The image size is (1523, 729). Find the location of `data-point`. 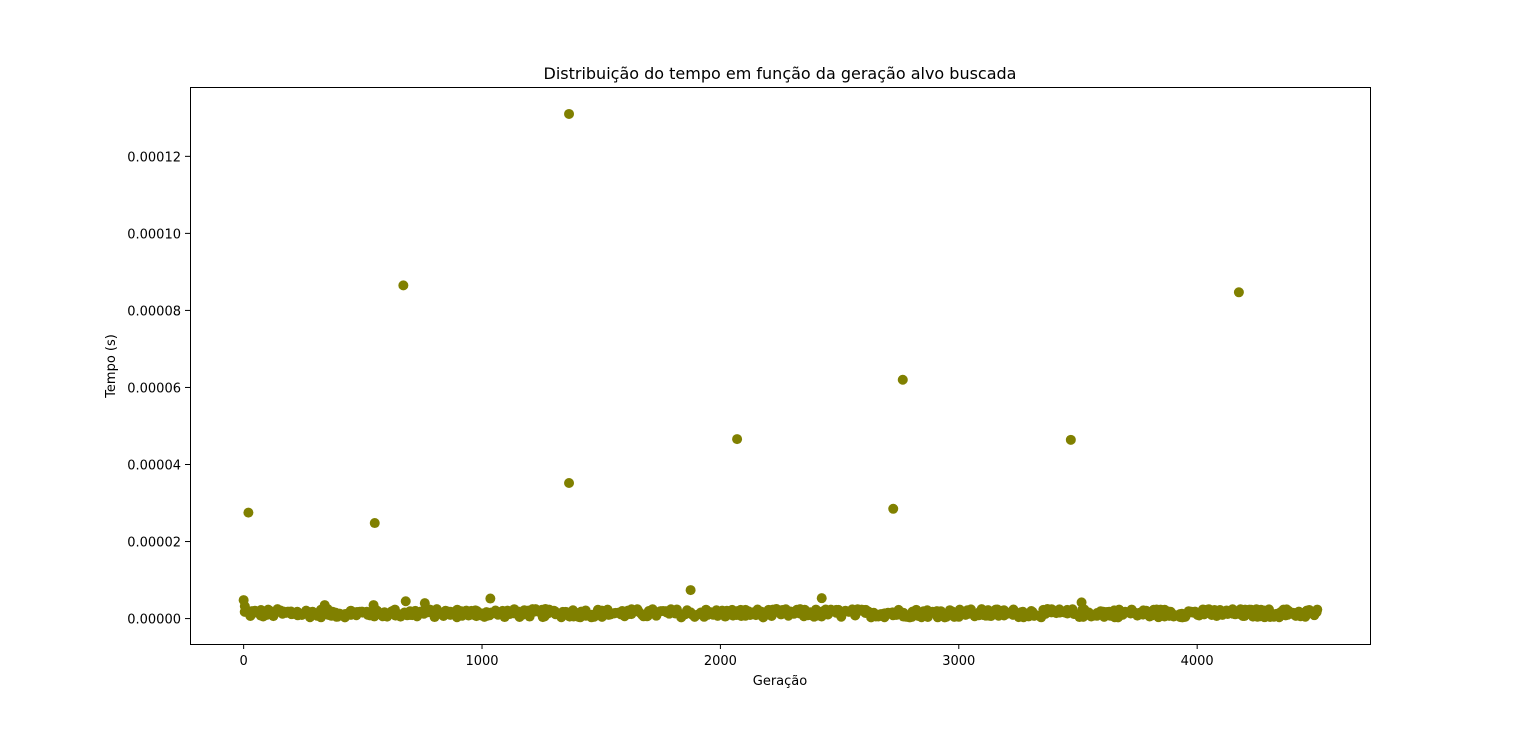

data-point is located at coordinates (1317, 609).